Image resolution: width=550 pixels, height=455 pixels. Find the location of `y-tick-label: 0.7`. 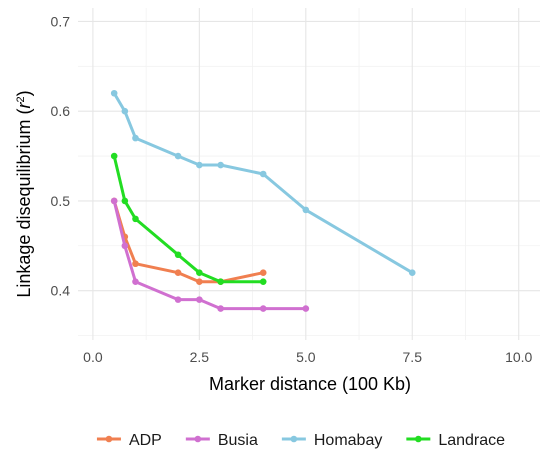

y-tick-label: 0.7 is located at coordinates (61, 21).